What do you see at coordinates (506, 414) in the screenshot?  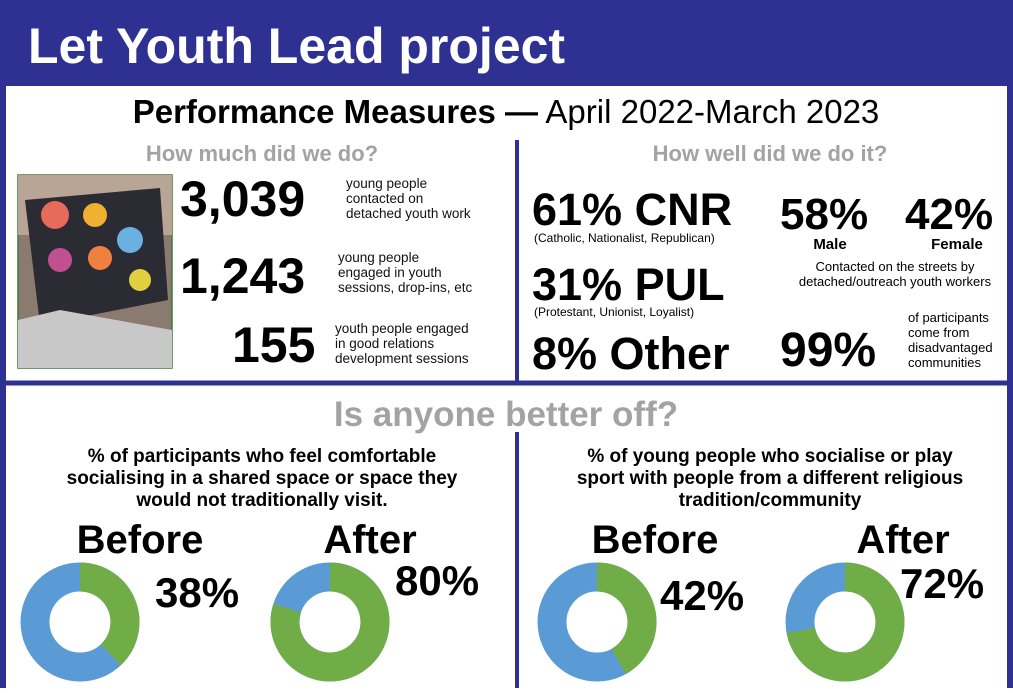 I see `section-heading: Is anyone better off?` at bounding box center [506, 414].